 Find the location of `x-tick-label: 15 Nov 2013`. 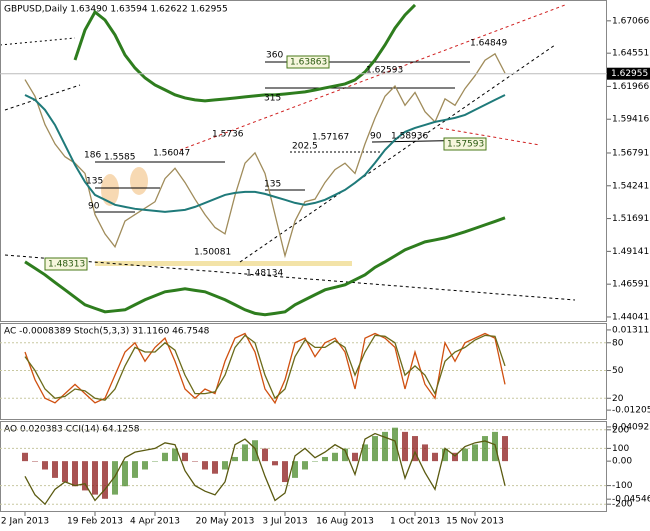

x-tick-label: 15 Nov 2013 is located at coordinates (475, 522).